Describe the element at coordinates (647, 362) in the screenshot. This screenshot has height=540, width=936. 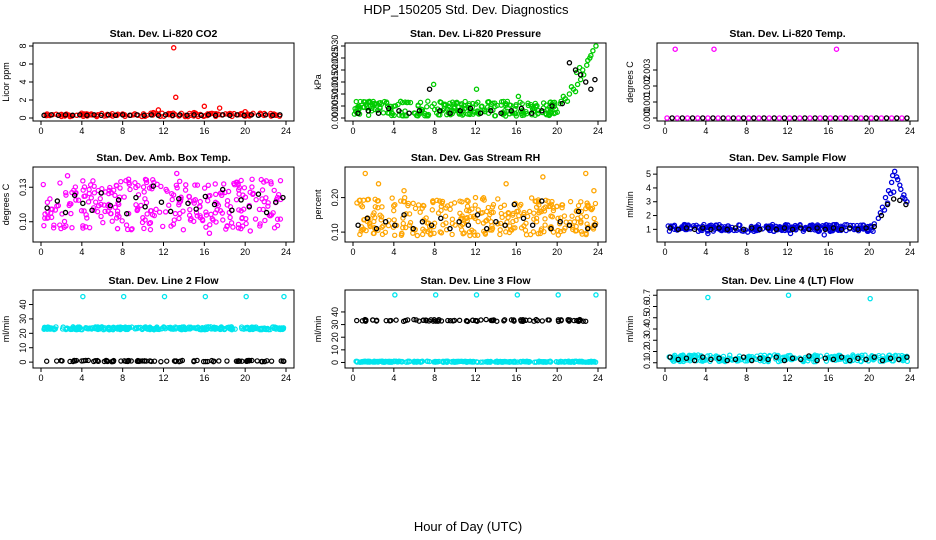
I see `y-tick-label: 0.1` at that location.